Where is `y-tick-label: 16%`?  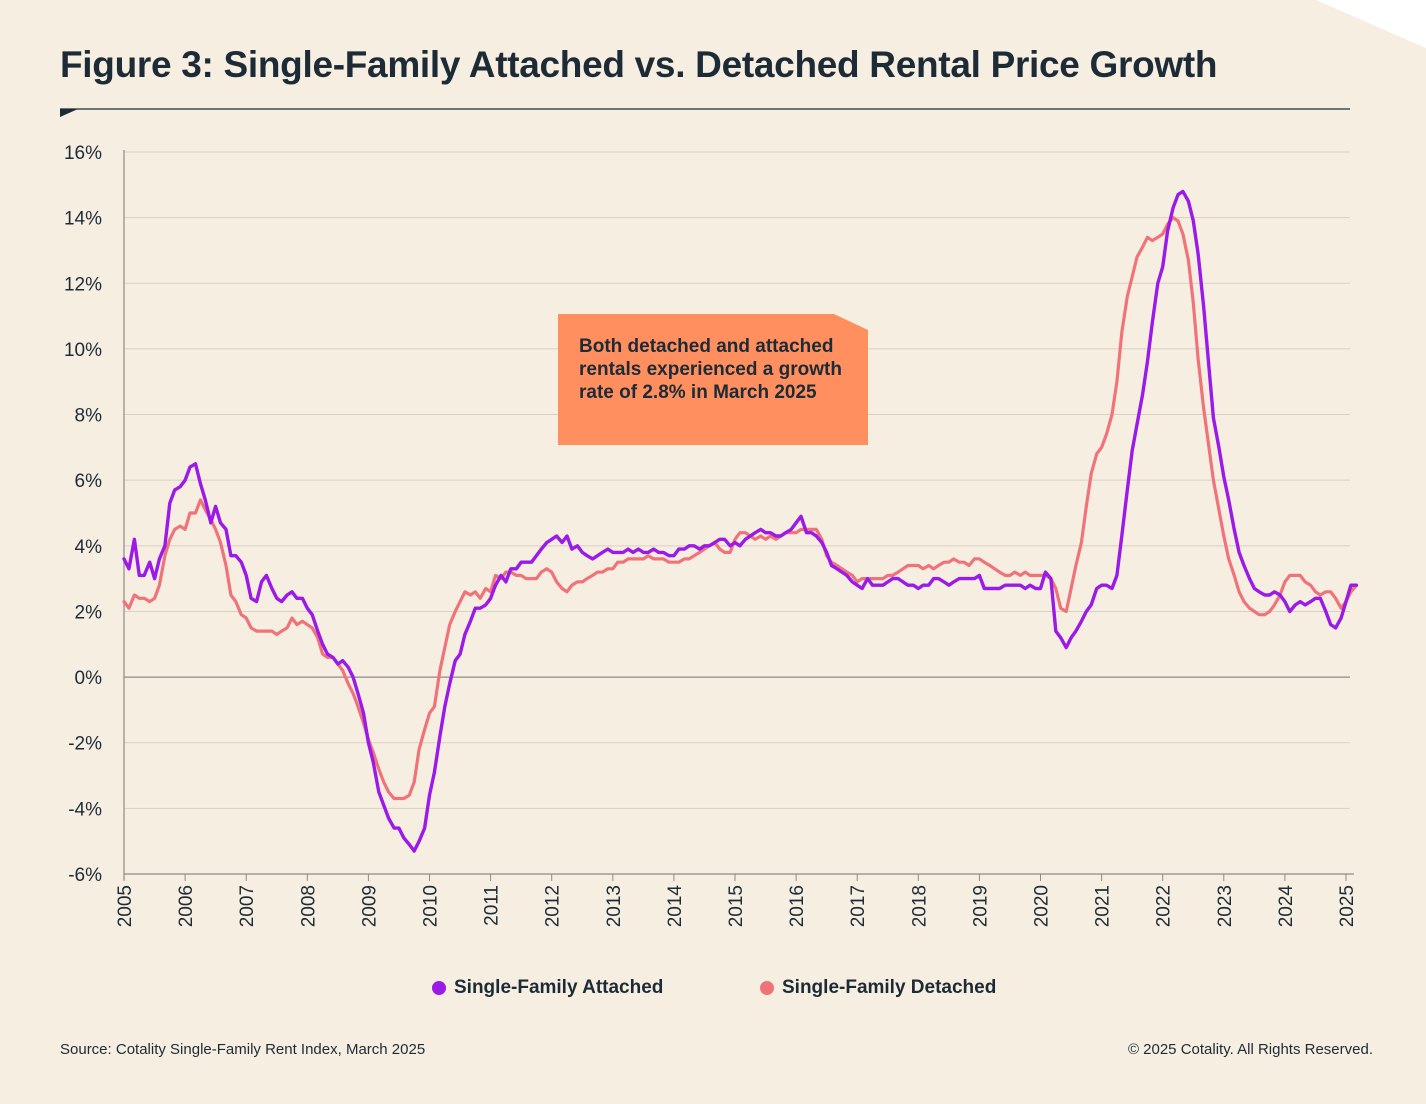 y-tick-label: 16% is located at coordinates (83, 153).